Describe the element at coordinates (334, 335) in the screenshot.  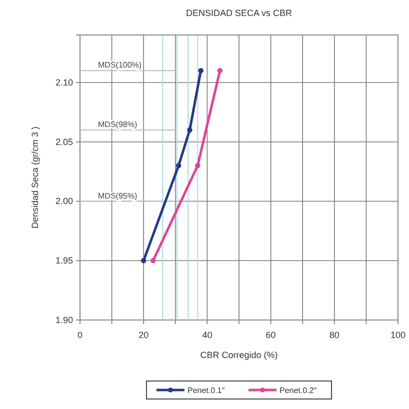
I see `x-tick-label: 80` at that location.